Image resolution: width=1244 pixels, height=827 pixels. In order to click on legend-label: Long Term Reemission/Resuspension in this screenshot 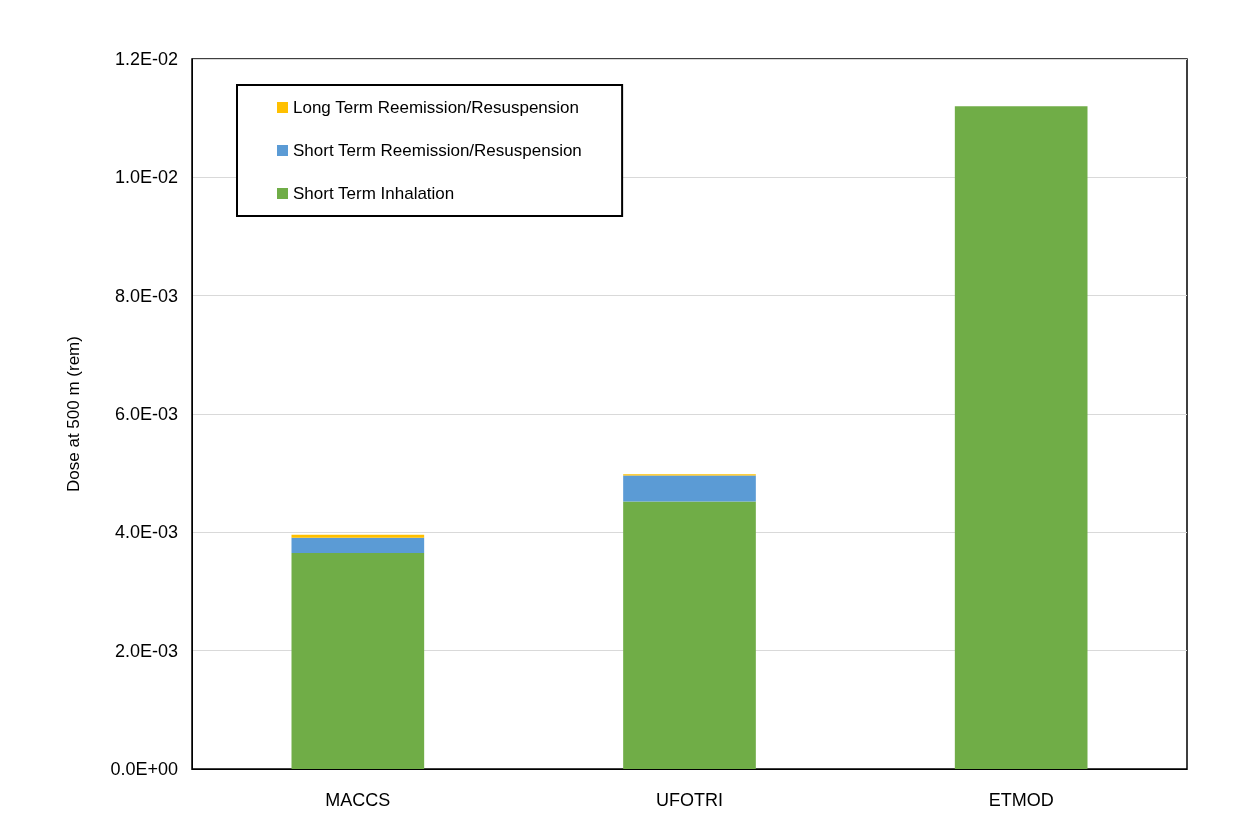, I will do `click(436, 107)`.